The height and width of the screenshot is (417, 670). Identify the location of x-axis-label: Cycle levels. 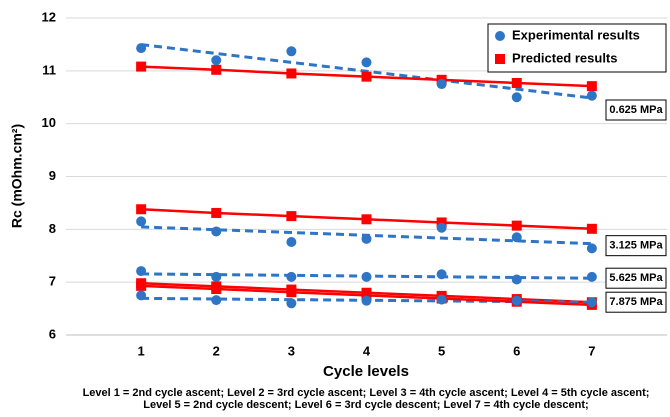
(366, 371).